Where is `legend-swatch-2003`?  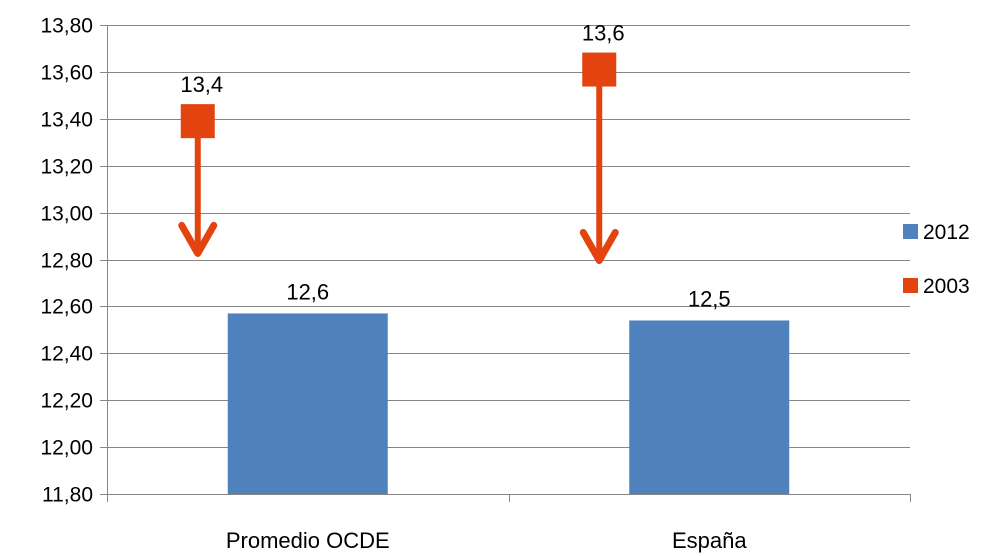 legend-swatch-2003 is located at coordinates (910, 285).